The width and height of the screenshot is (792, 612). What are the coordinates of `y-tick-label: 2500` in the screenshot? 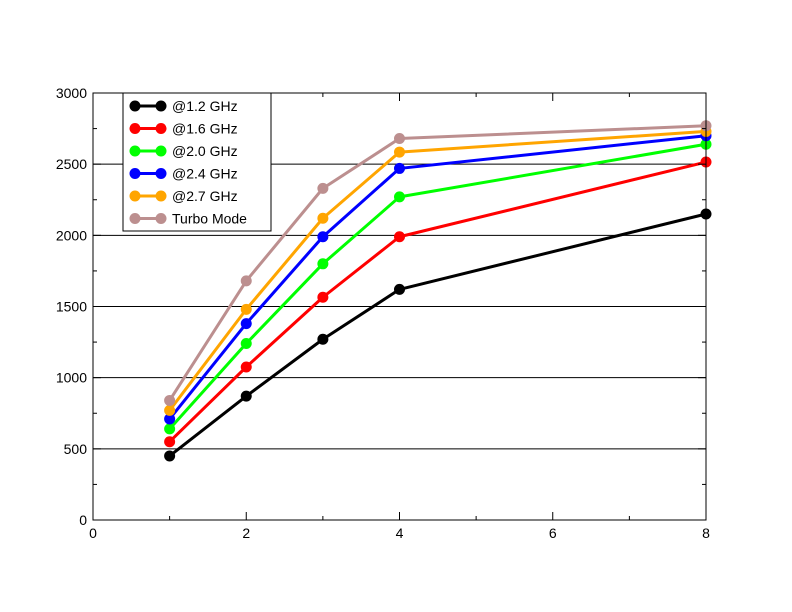 It's located at (71, 164).